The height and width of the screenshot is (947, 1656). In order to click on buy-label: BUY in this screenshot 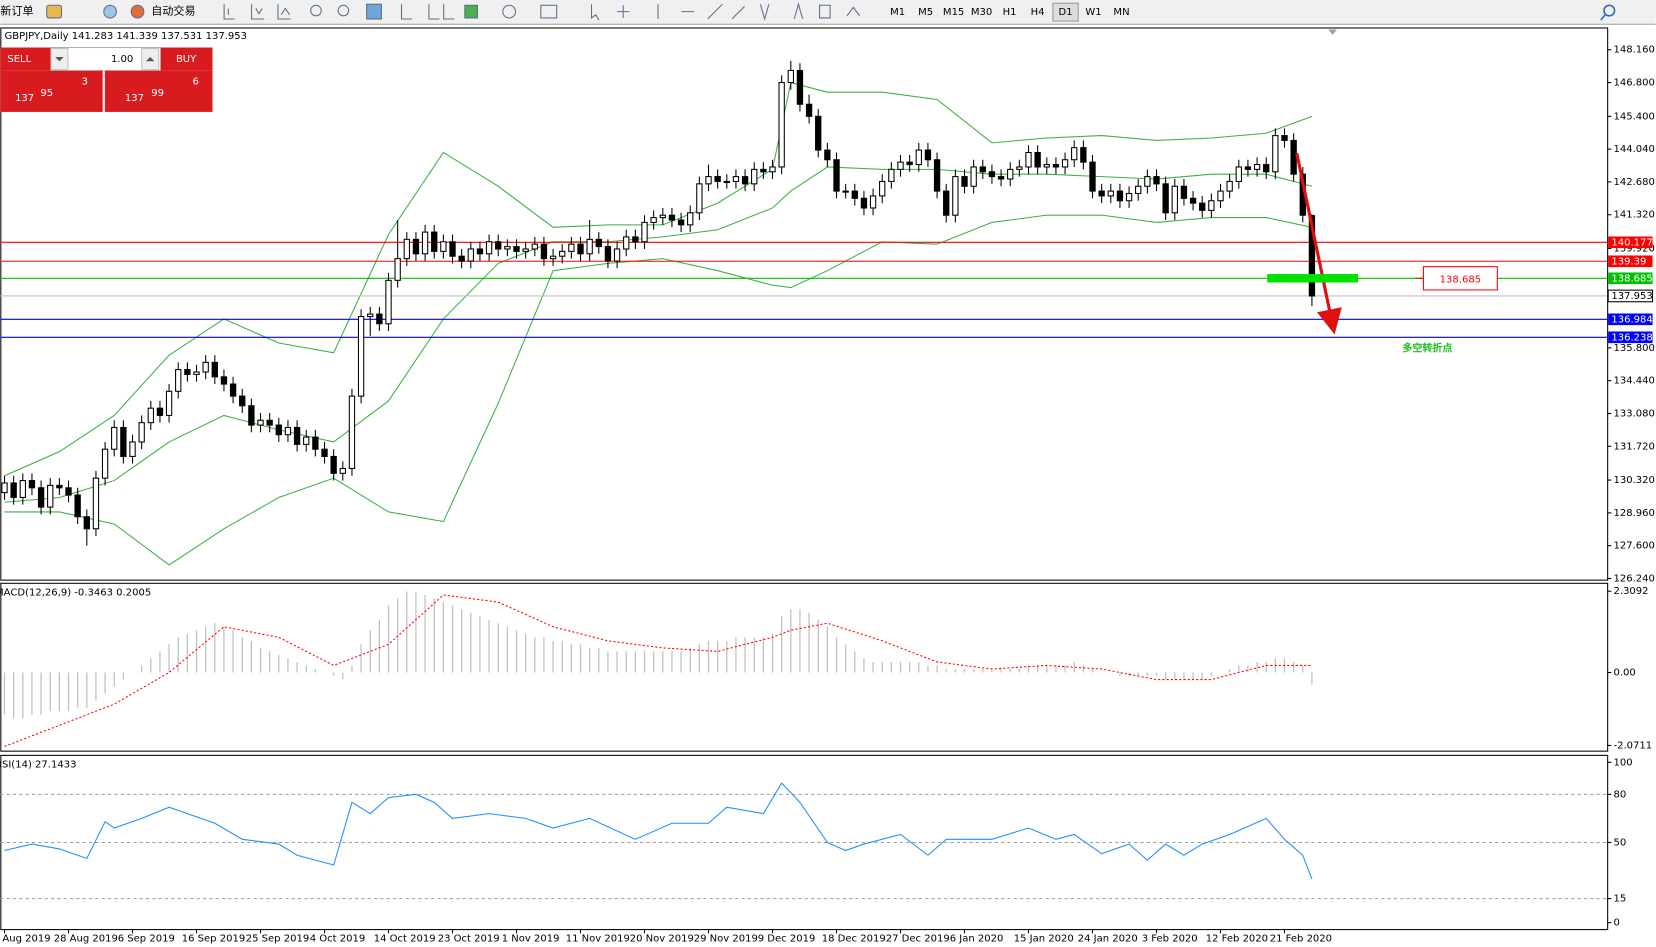, I will do `click(186, 59)`.